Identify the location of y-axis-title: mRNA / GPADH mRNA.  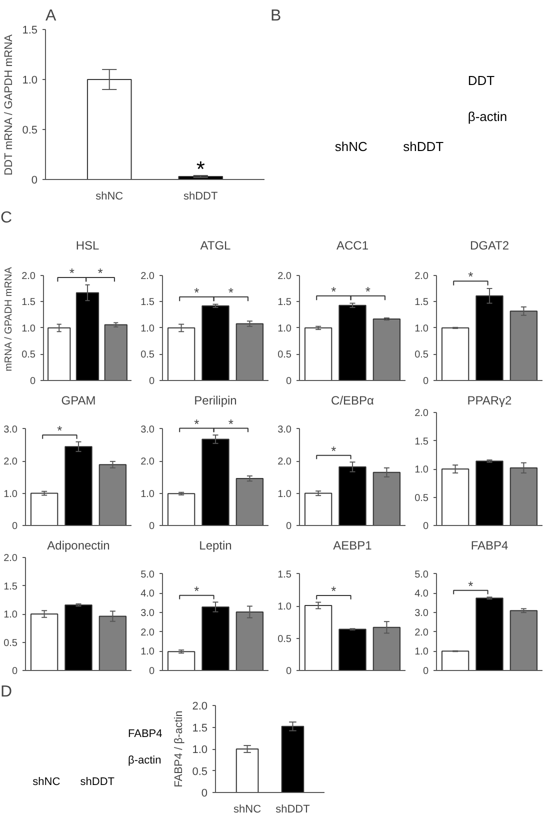
(9, 319).